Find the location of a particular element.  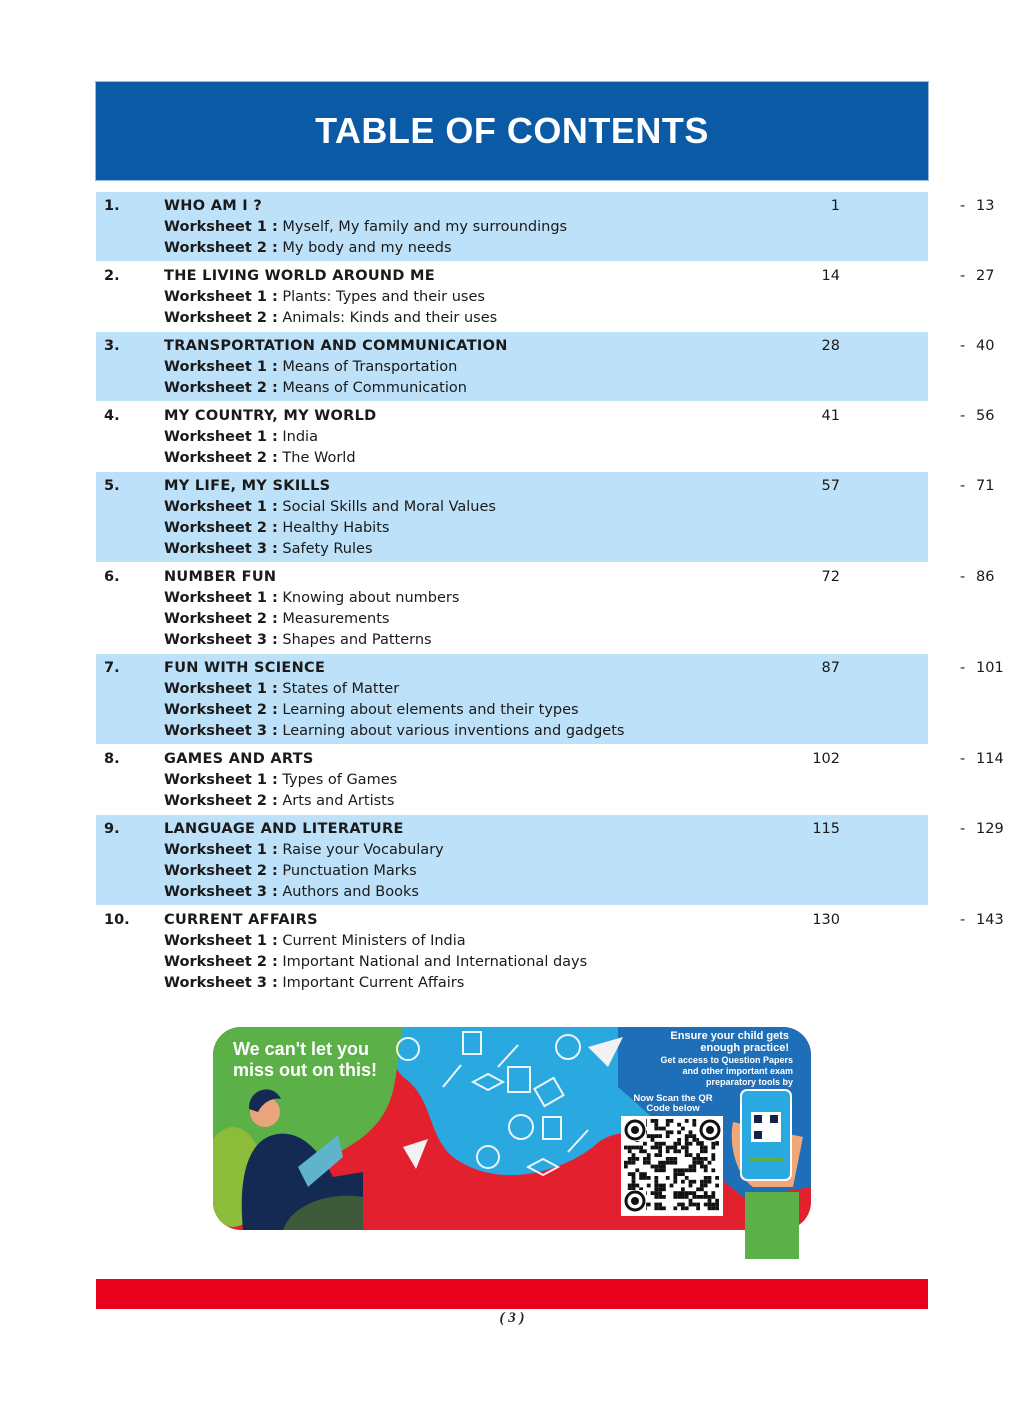

page-number: ( 3 ) is located at coordinates (512, 1318).